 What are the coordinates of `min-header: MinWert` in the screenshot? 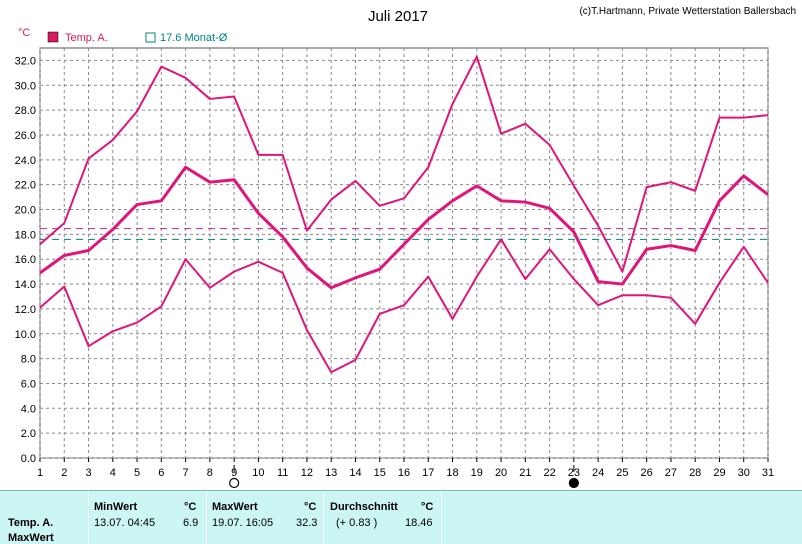 It's located at (116, 507).